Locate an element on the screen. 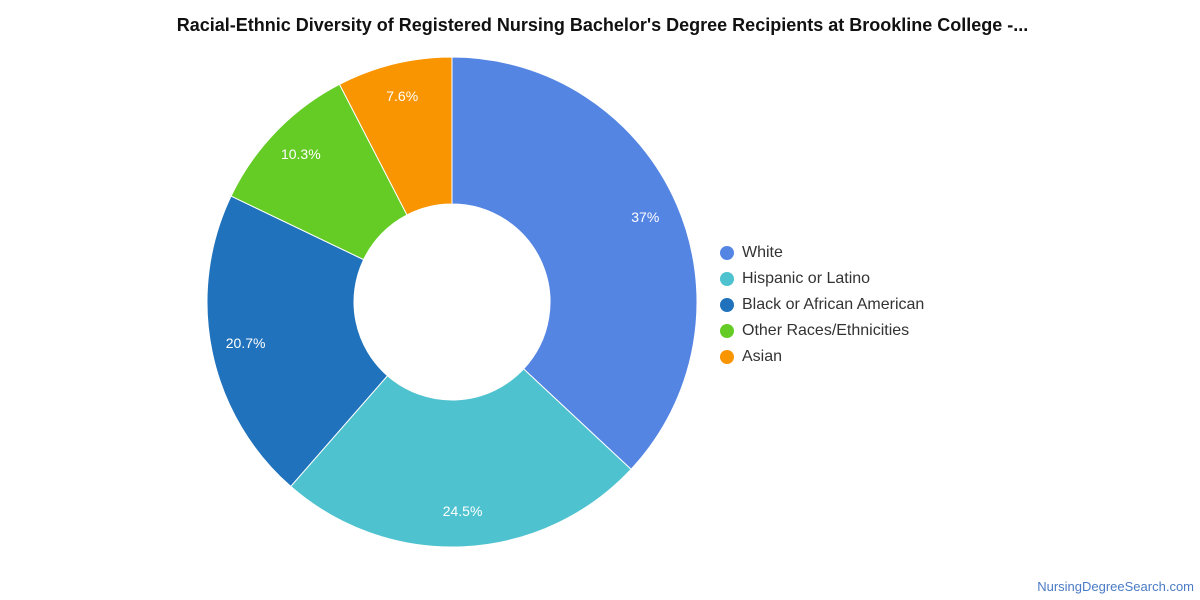 The image size is (1200, 600). legend-label: White is located at coordinates (762, 252).